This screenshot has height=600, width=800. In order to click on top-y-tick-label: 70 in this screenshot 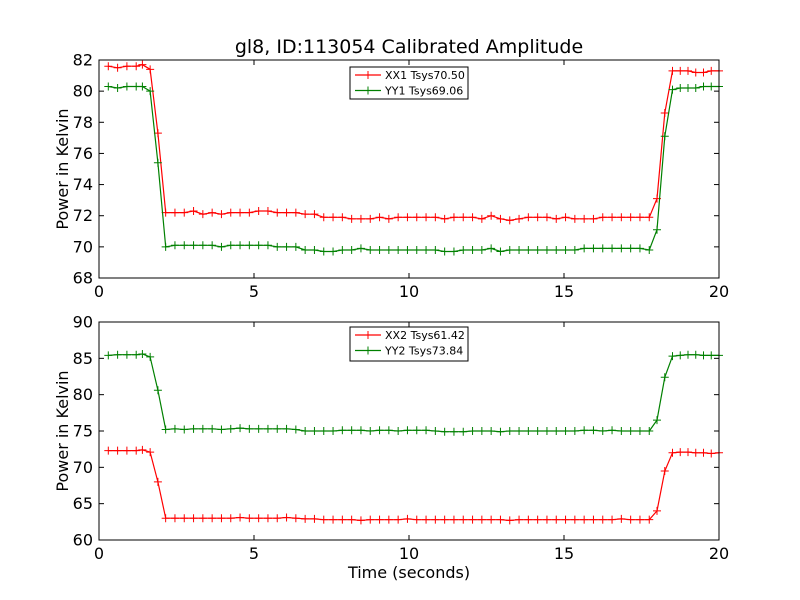, I will do `click(83, 246)`.